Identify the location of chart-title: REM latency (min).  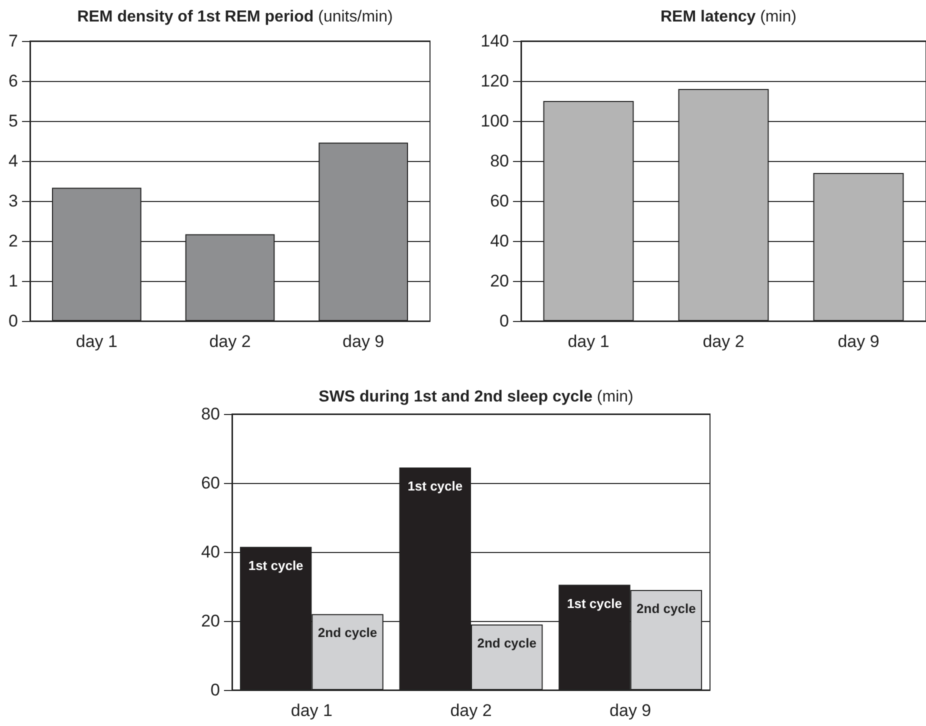
(728, 17).